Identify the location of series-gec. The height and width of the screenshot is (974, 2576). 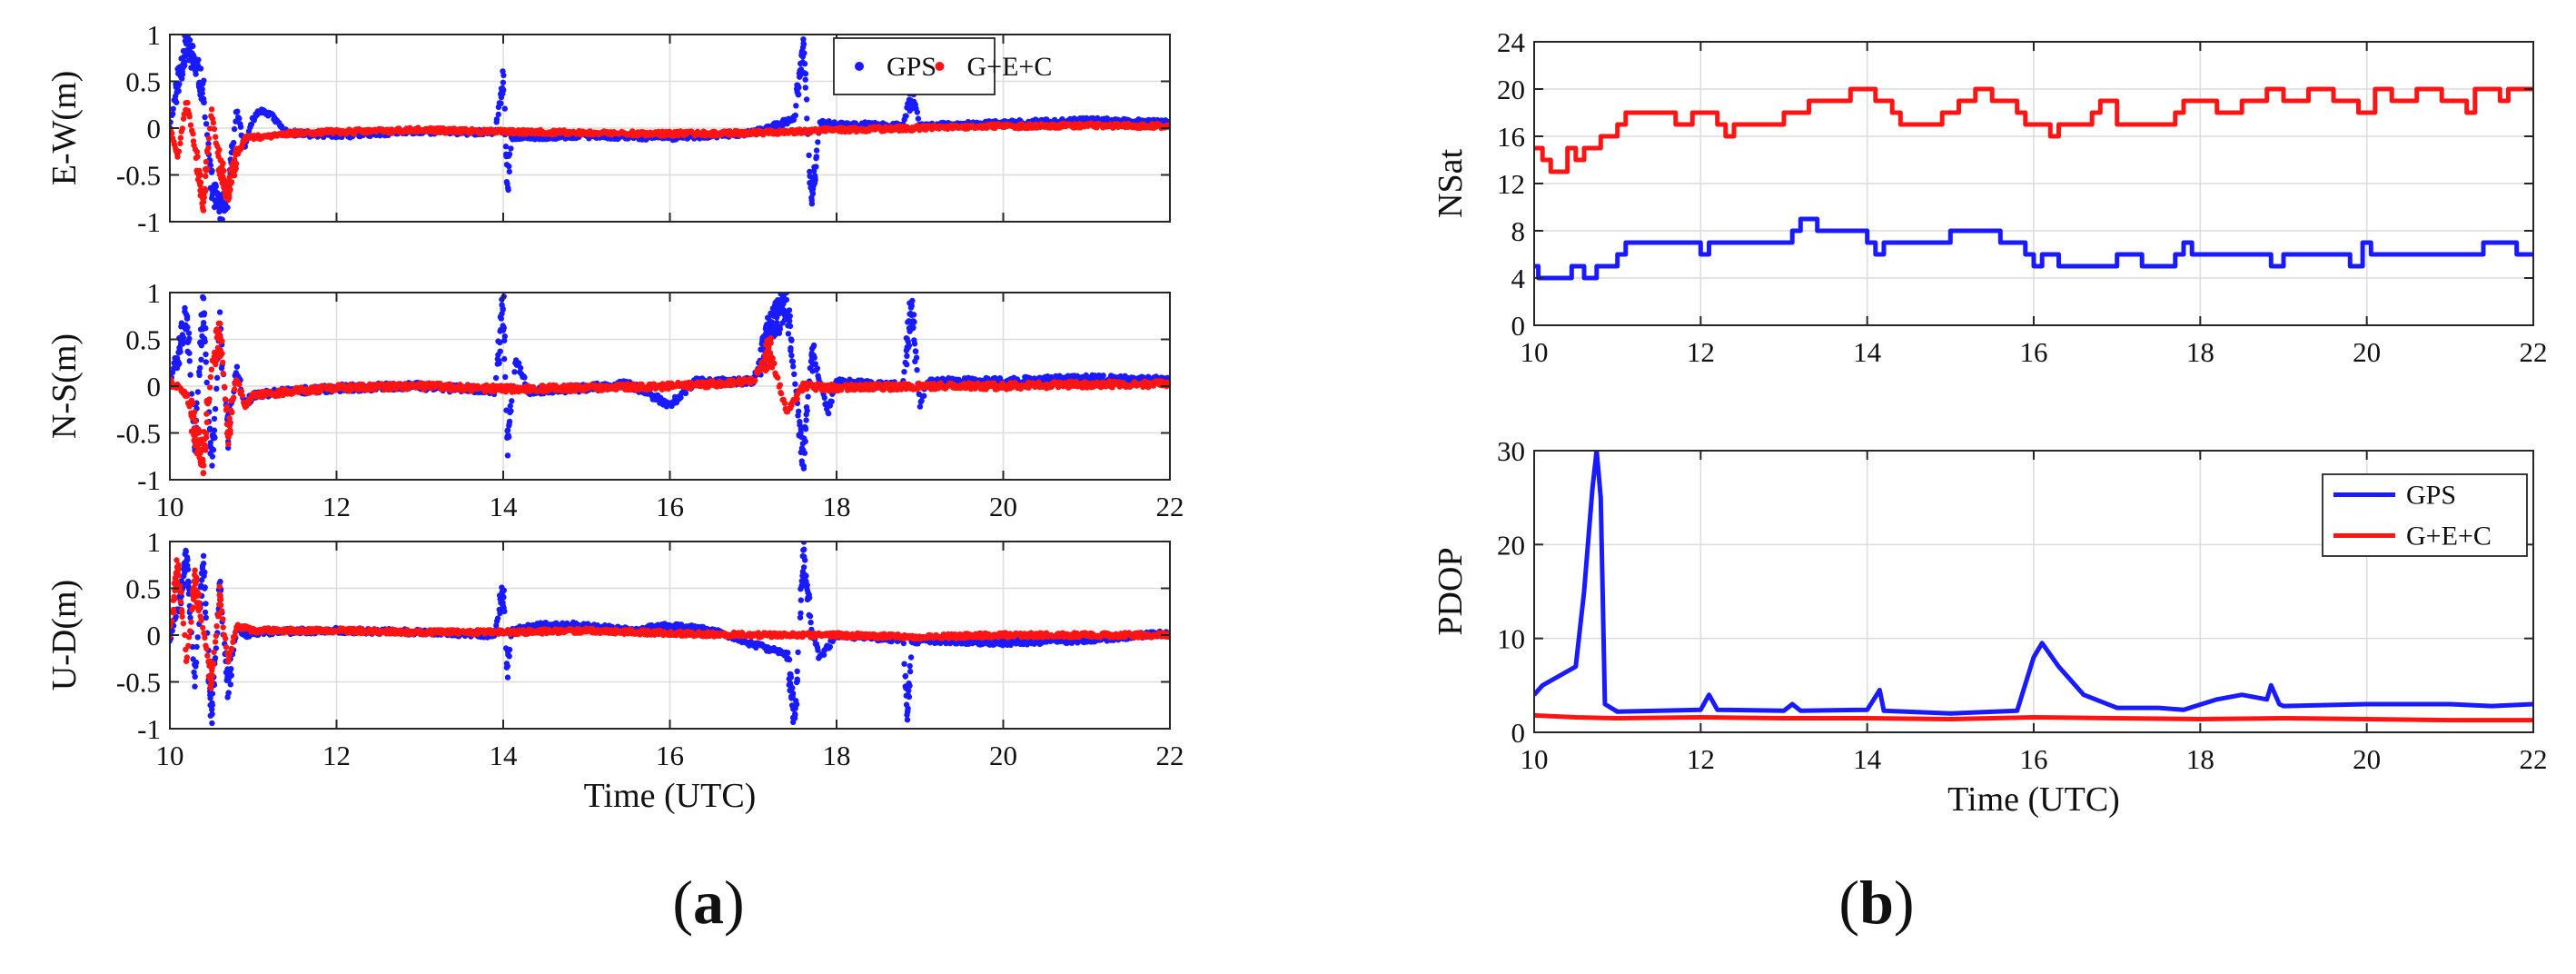
(670, 157).